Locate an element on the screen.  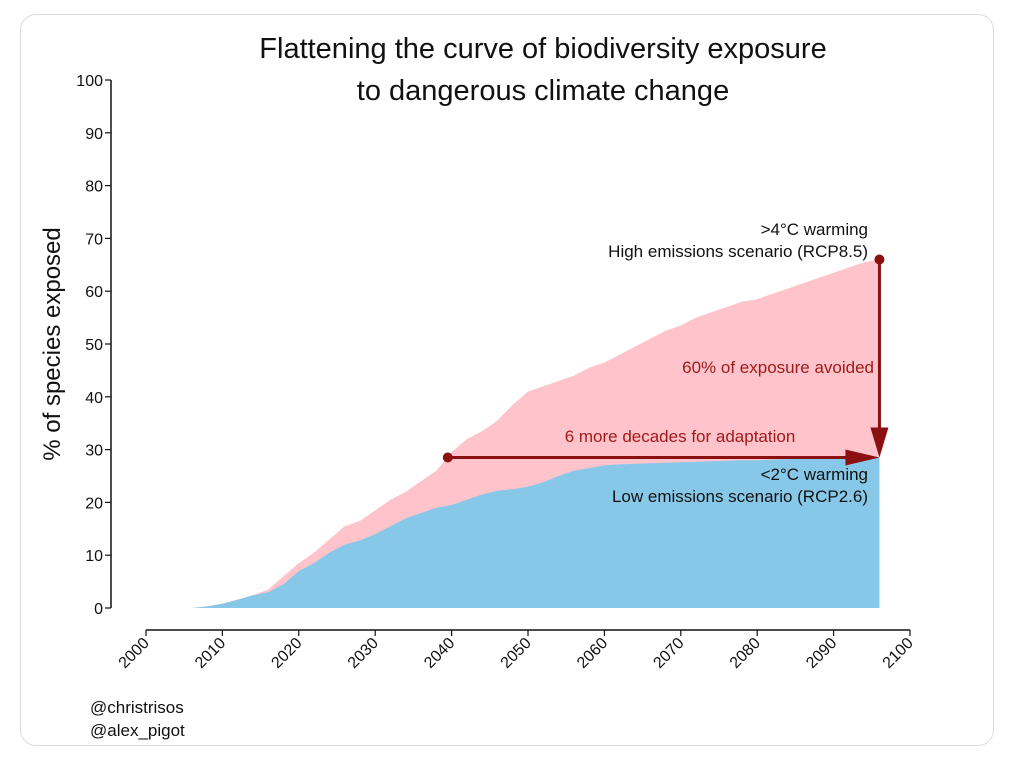
vertical-arrow-head is located at coordinates (879, 442).